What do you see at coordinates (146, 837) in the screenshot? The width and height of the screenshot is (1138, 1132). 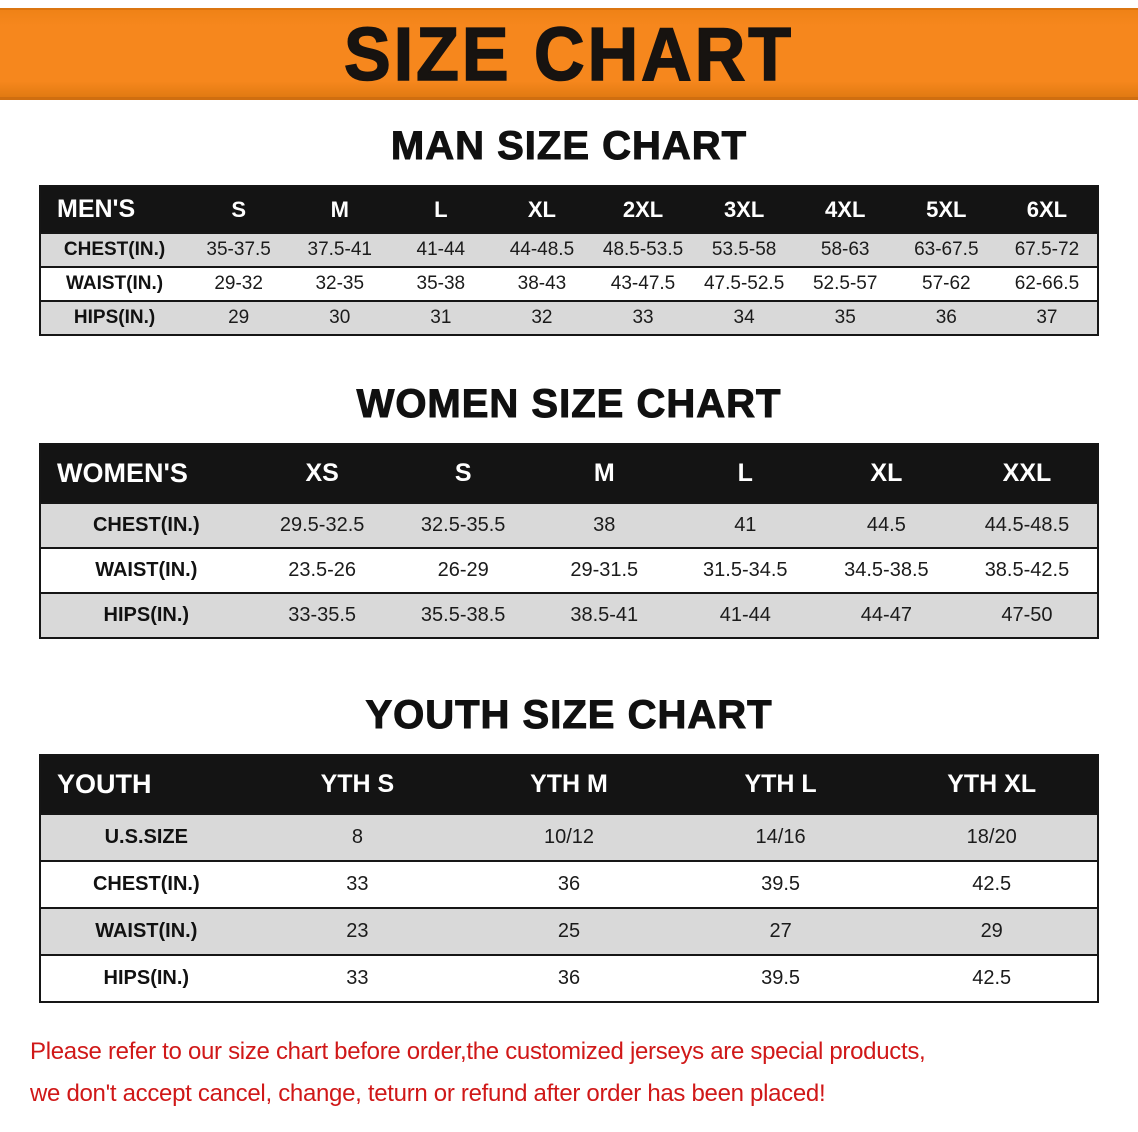 I see `measurement-label-cell: U.S.SIZE` at bounding box center [146, 837].